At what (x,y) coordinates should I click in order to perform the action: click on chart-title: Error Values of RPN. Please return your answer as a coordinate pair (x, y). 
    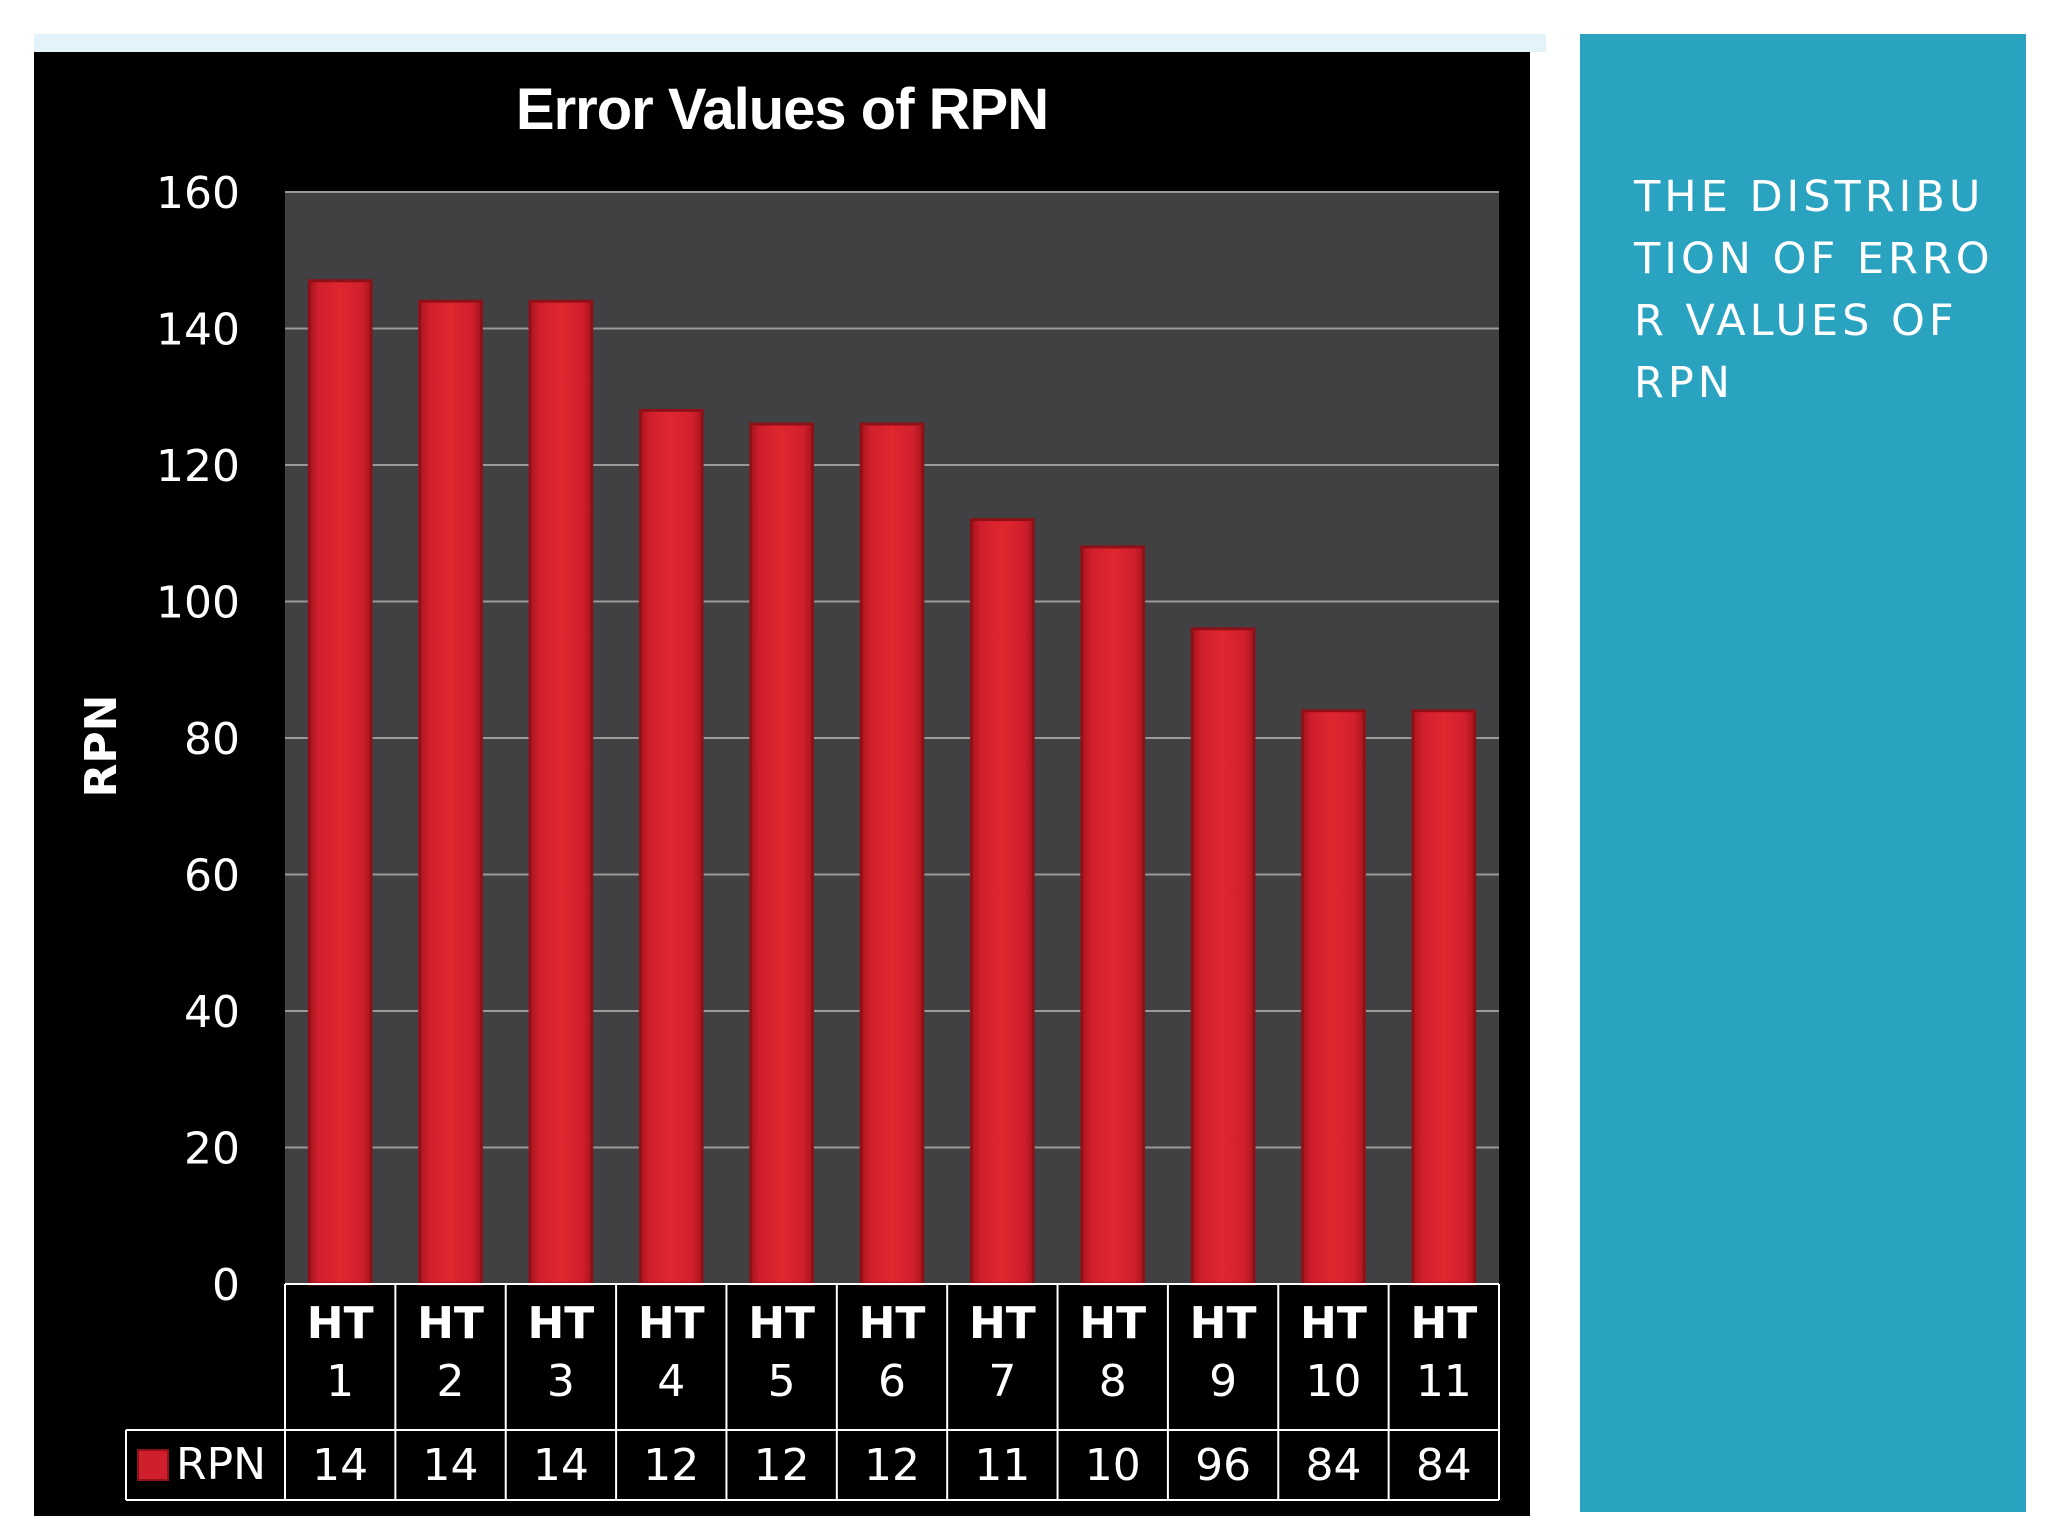
    Looking at the image, I should click on (782, 109).